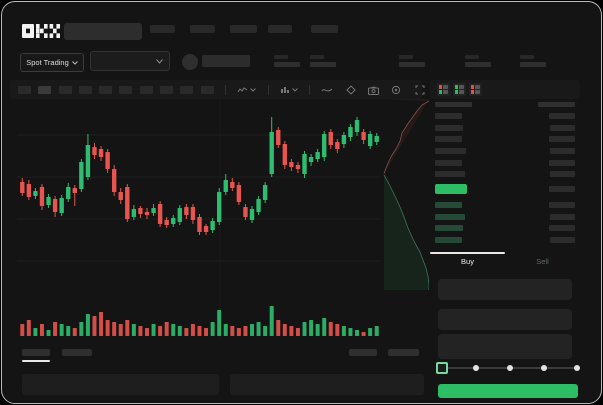  I want to click on orderbook-bids, so click(505, 222).